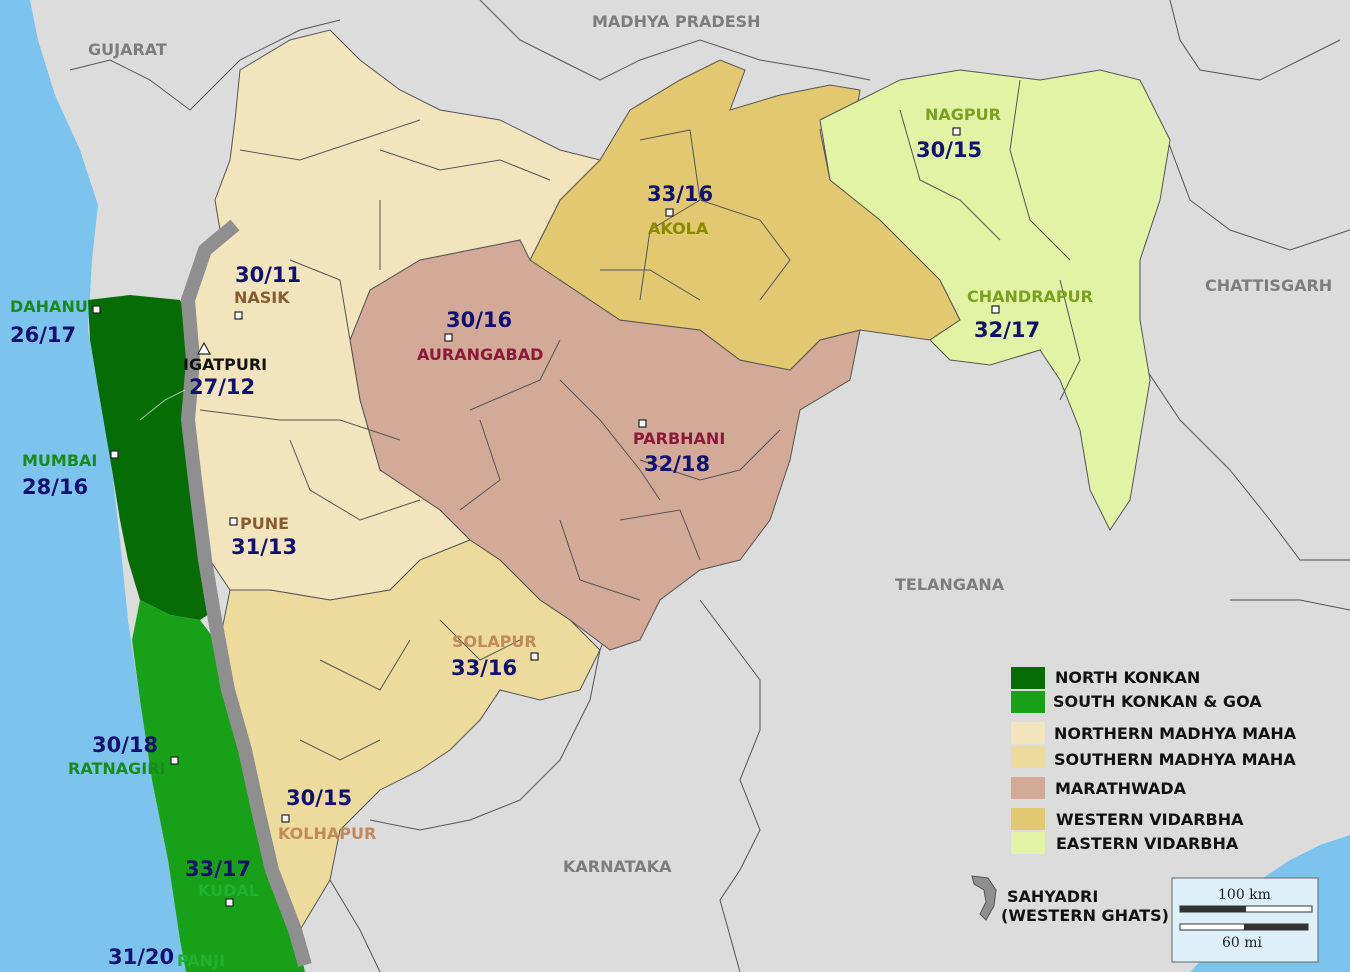 Image resolution: width=1350 pixels, height=972 pixels. I want to click on station-temp-parbhani: 32/18, so click(677, 464).